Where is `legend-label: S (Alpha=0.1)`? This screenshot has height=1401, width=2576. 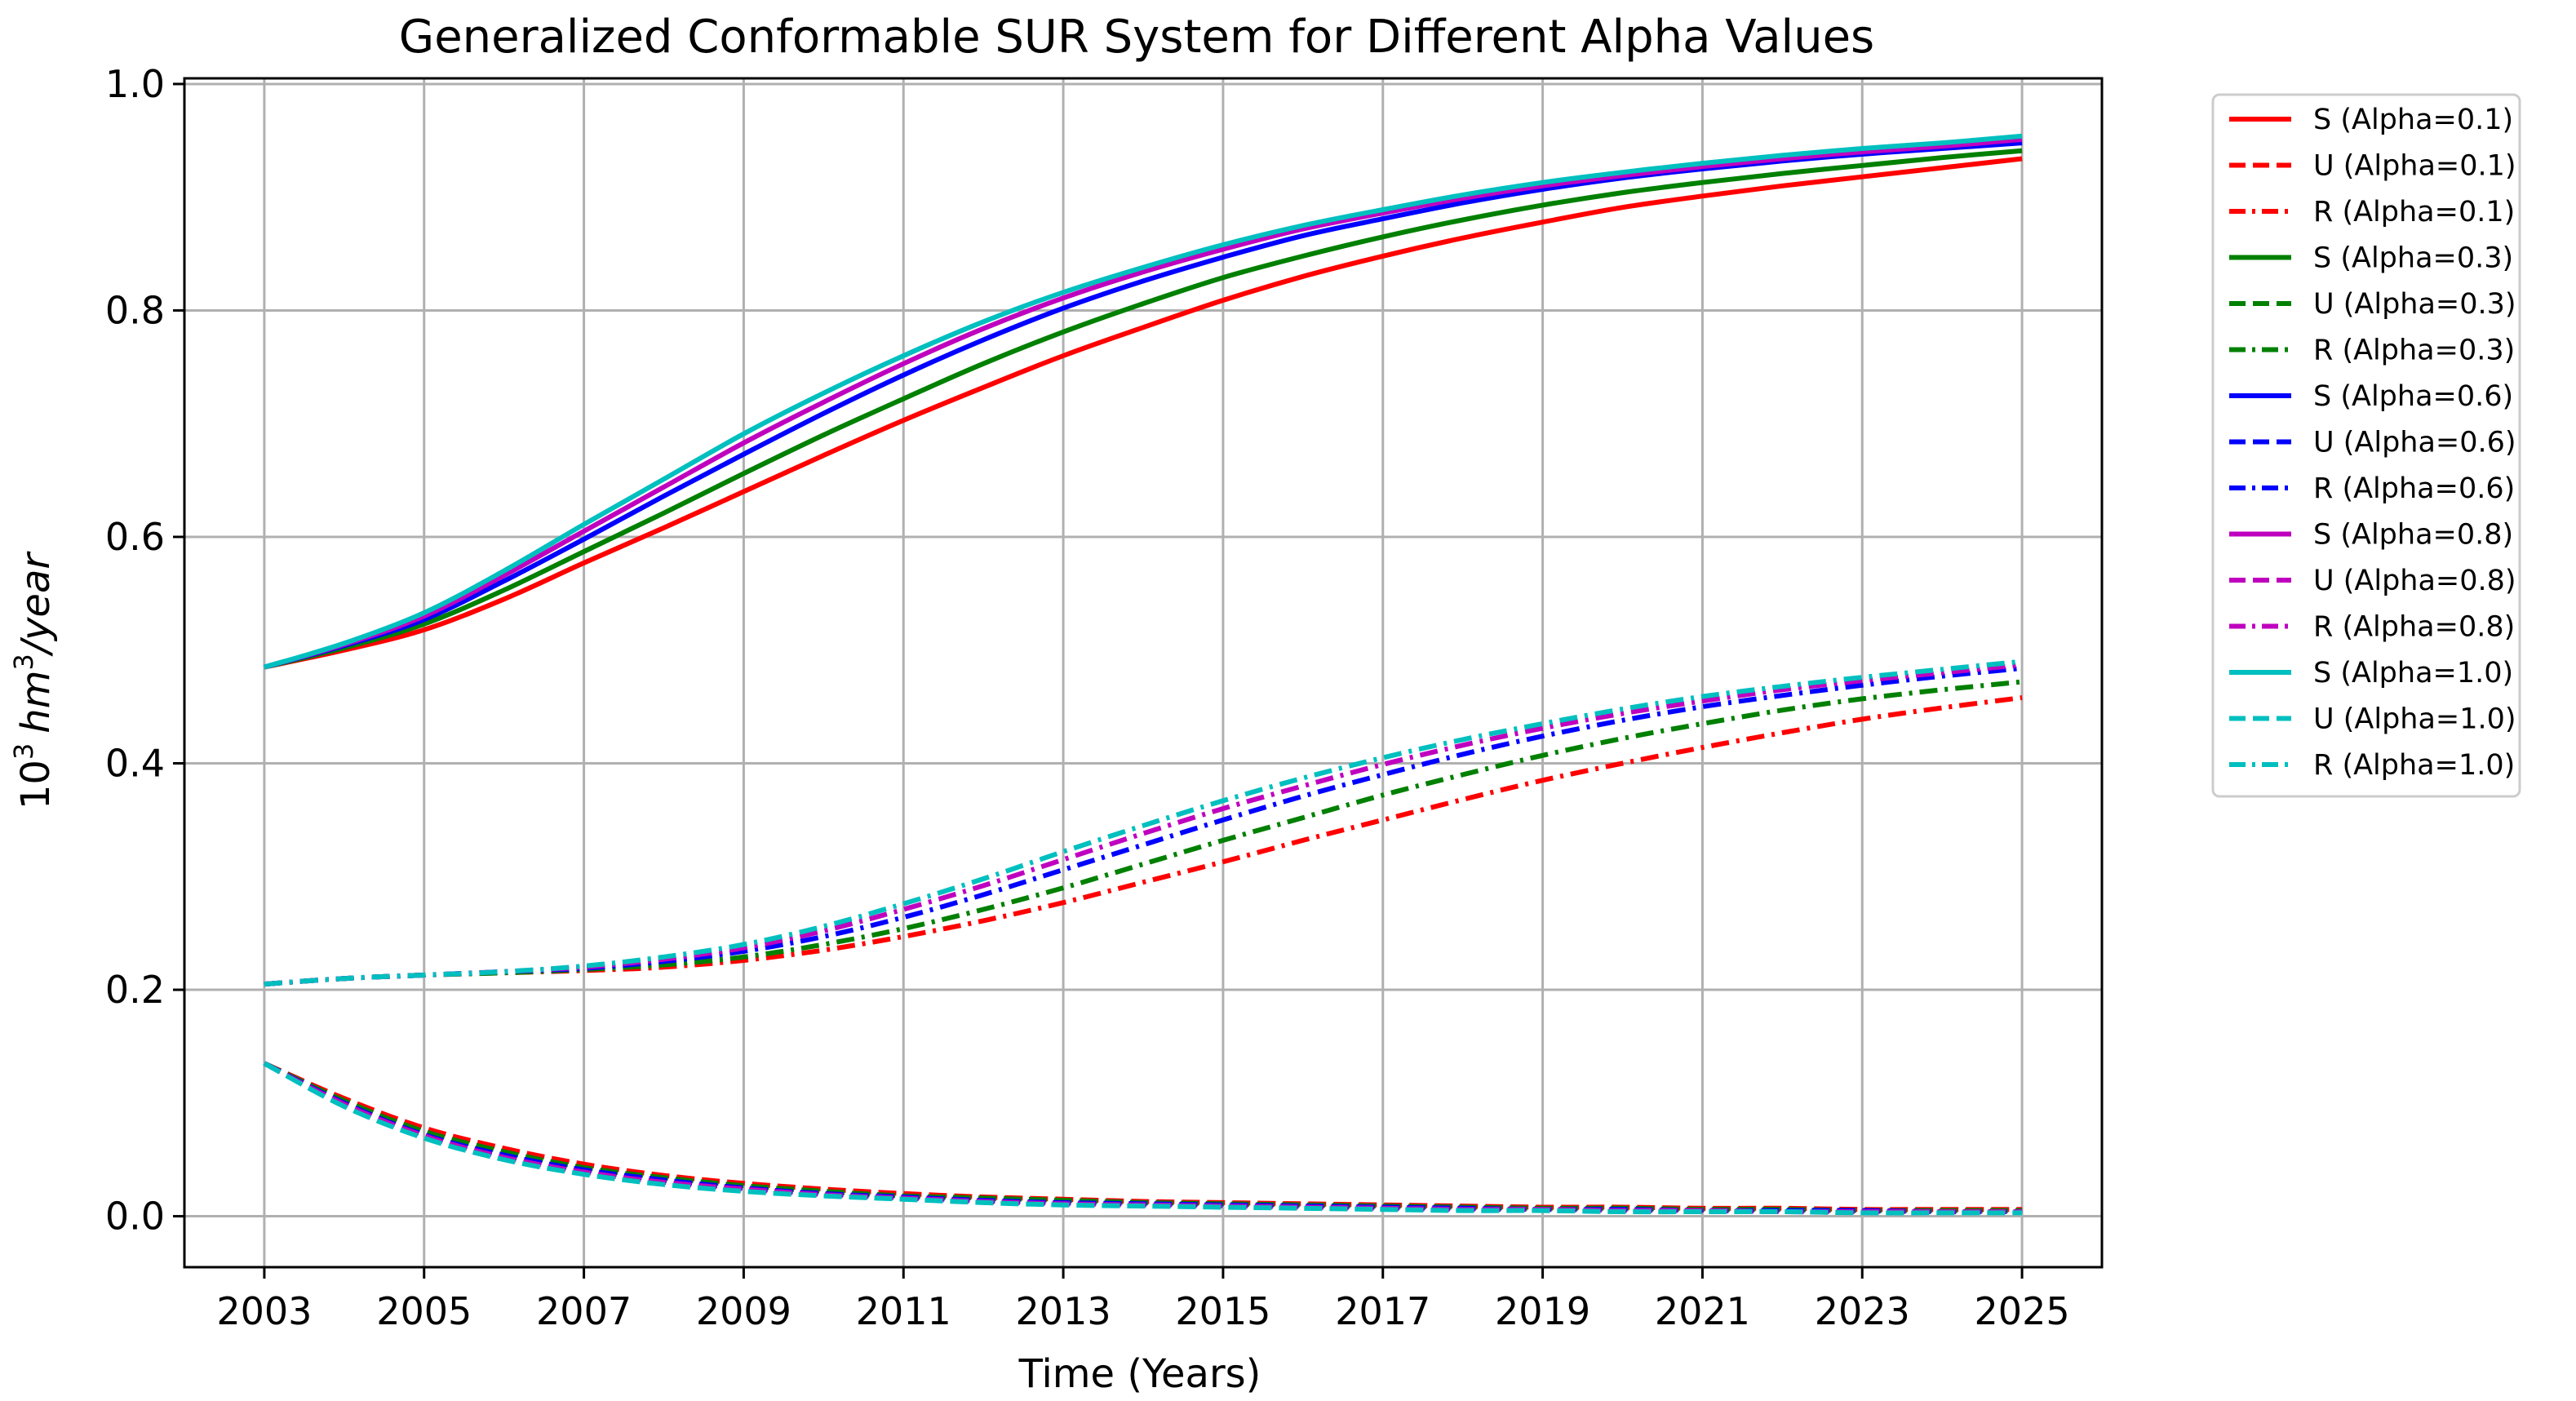 legend-label: S (Alpha=0.1) is located at coordinates (2413, 120).